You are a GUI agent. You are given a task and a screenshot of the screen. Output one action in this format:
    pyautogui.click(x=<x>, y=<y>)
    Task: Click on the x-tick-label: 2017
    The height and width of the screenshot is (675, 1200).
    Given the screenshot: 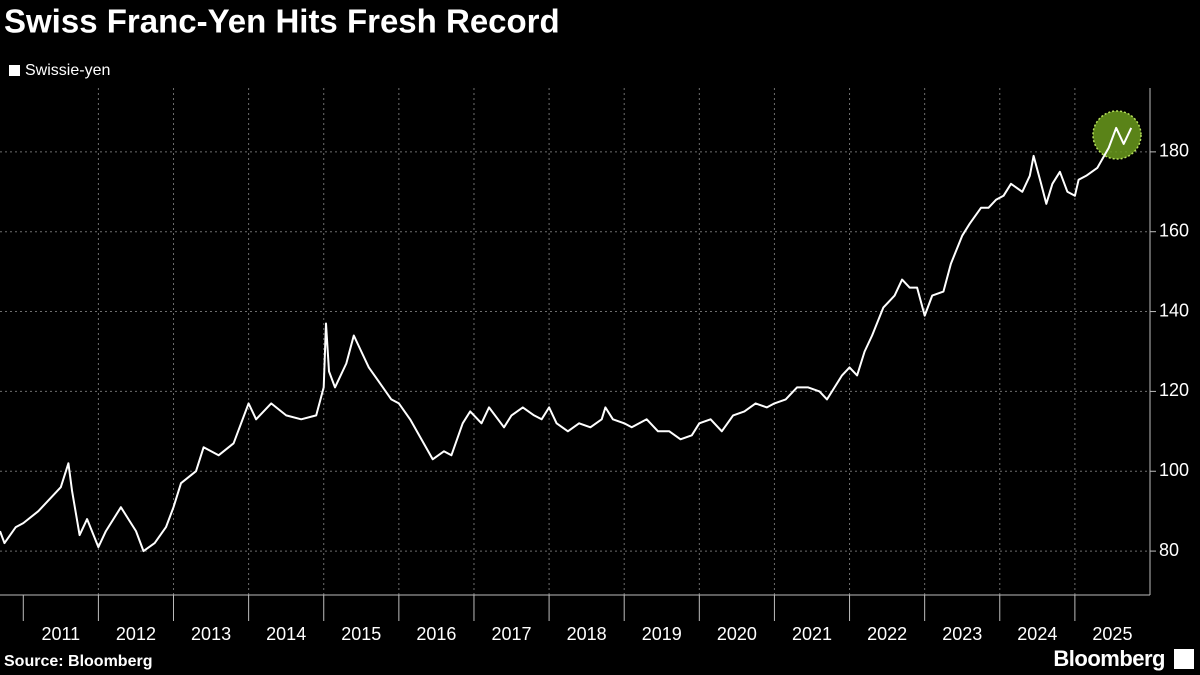 What is the action you would take?
    pyautogui.click(x=512, y=634)
    